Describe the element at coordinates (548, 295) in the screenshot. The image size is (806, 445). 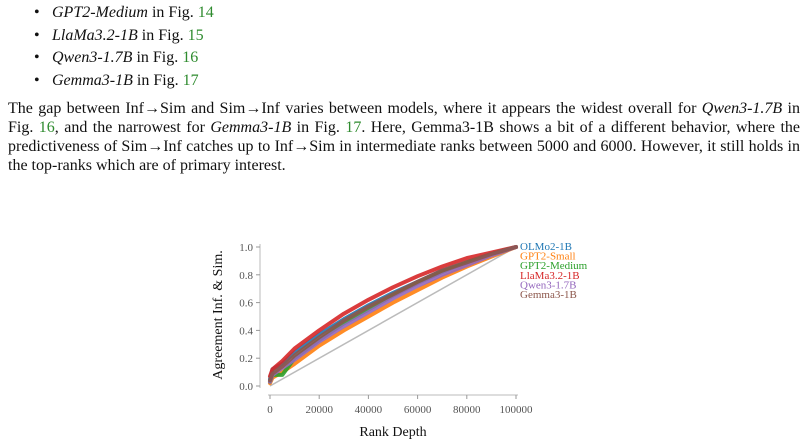
I see `legend-label-gemma3-1b: Gemma3-1B` at that location.